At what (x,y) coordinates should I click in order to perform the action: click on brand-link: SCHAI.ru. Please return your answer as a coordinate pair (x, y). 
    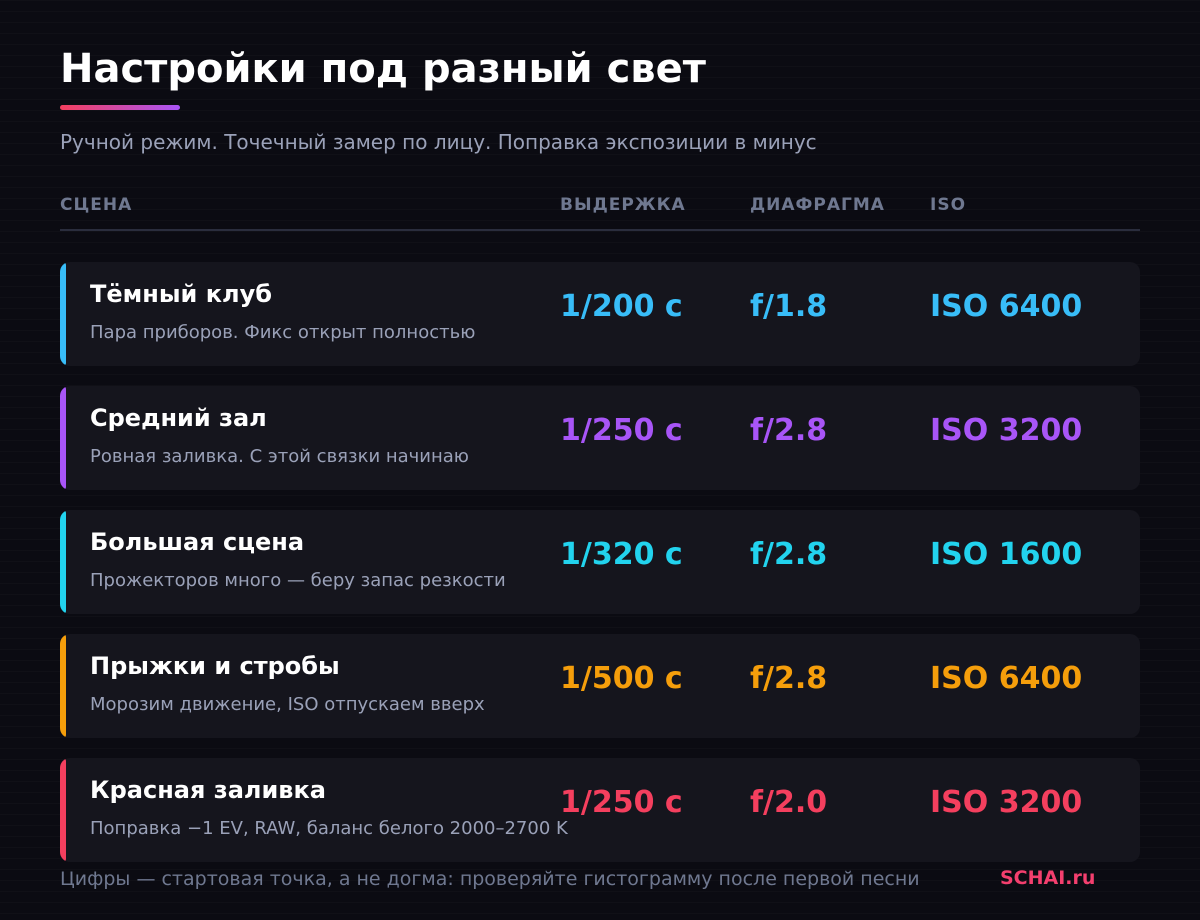
    Looking at the image, I should click on (1048, 878).